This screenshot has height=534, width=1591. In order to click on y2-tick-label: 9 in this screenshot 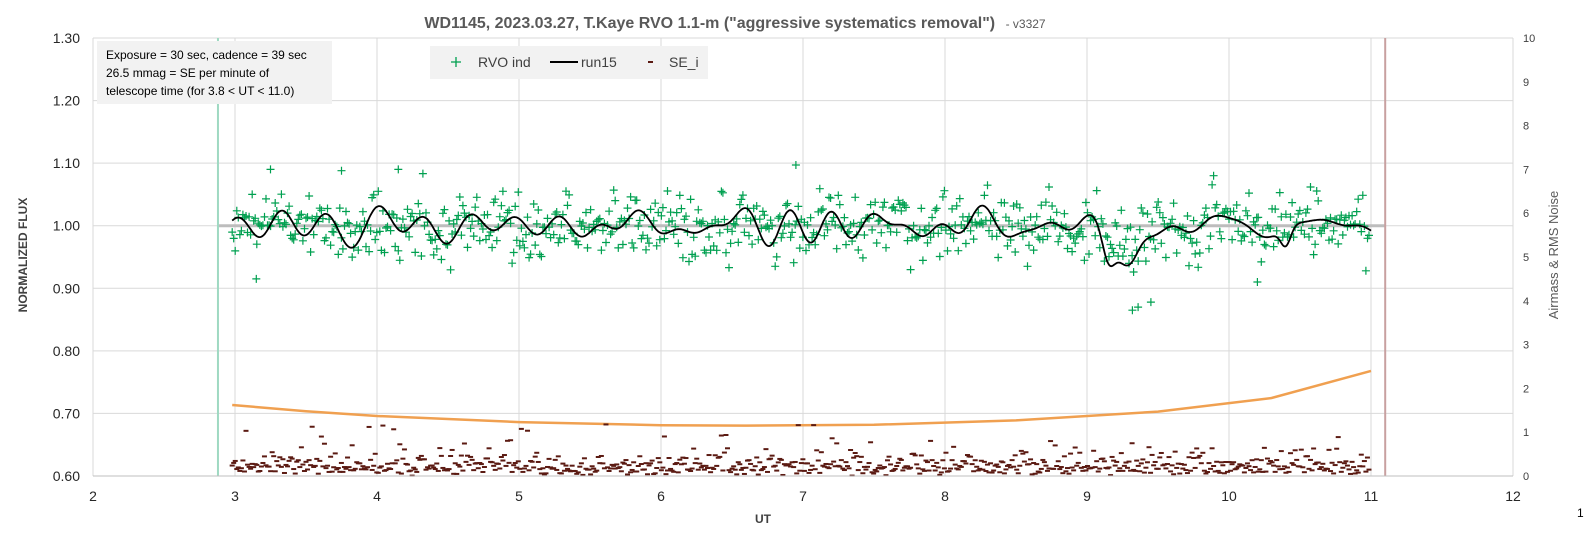, I will do `click(1526, 83)`.